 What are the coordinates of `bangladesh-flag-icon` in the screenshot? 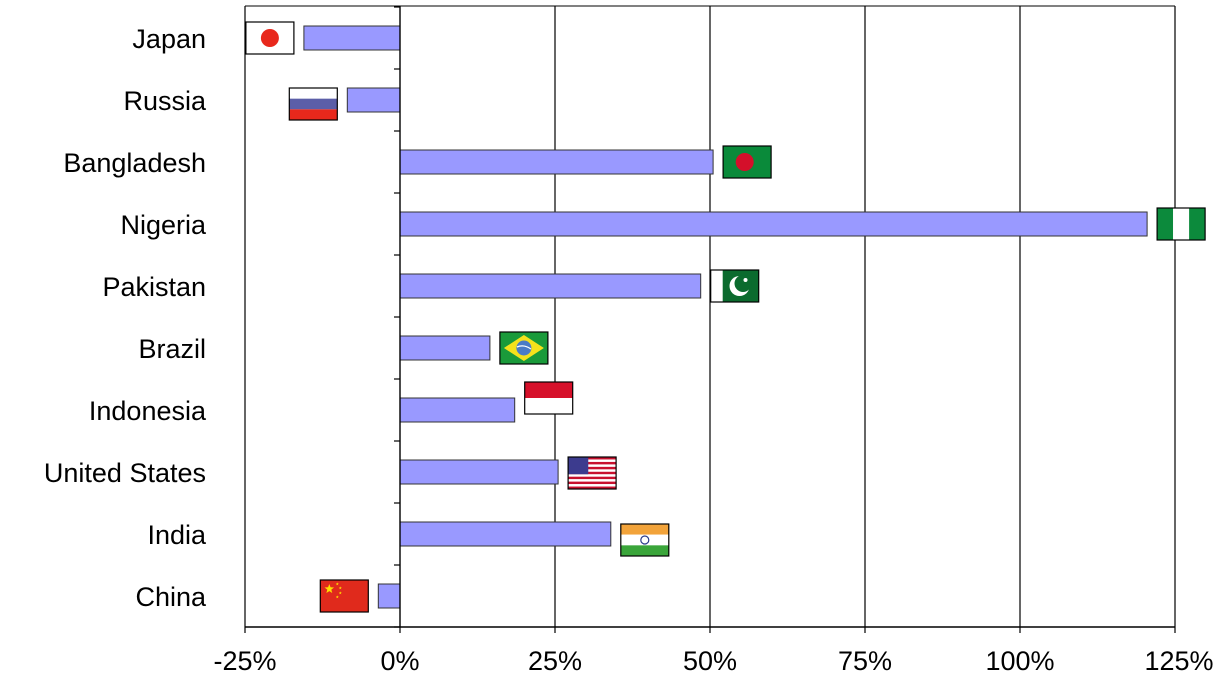 It's located at (747, 162).